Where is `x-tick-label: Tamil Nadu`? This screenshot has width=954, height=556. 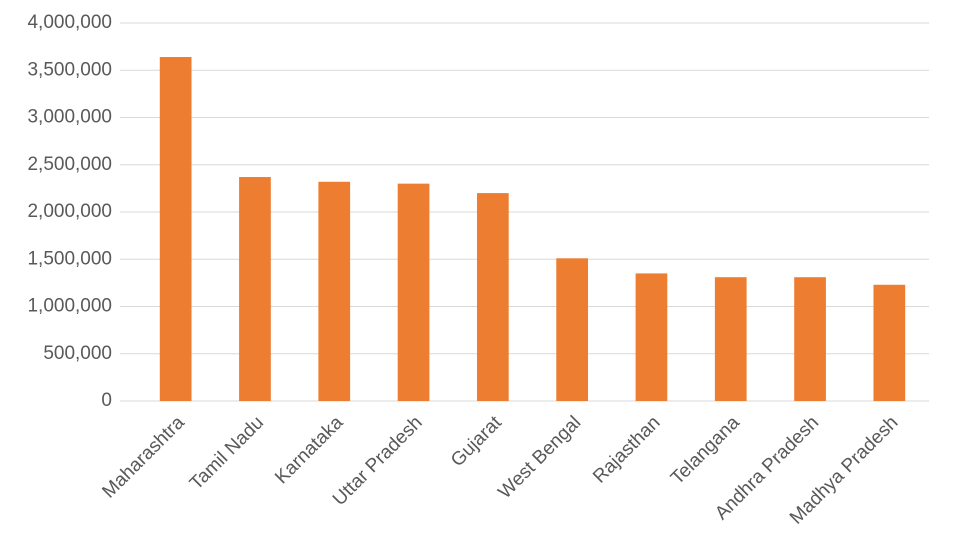 x-tick-label: Tamil Nadu is located at coordinates (227, 453).